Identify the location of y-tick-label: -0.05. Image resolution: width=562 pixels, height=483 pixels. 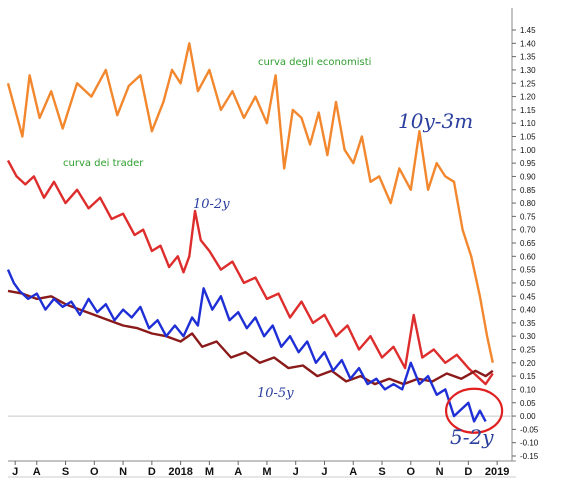
(529, 429).